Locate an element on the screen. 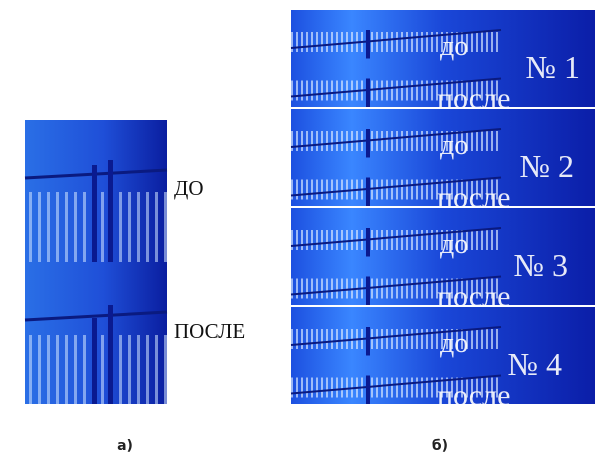 The height and width of the screenshot is (455, 595). sample-number: № 2 is located at coordinates (546, 166).